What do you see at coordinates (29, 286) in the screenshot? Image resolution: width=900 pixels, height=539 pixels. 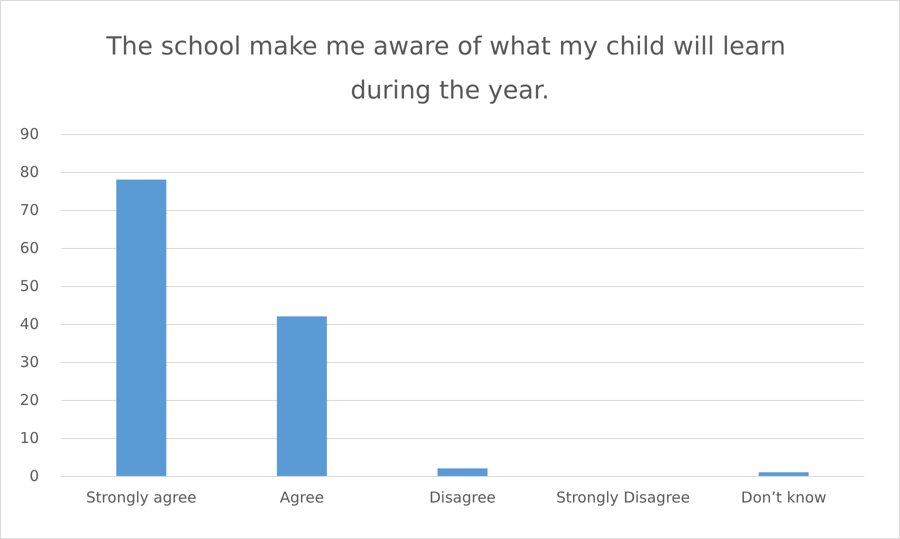 I see `y-tick-label: 50` at bounding box center [29, 286].